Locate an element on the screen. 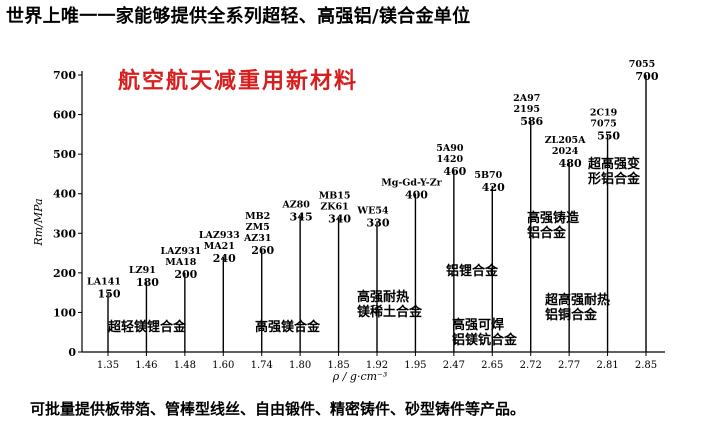 This screenshot has height=428, width=704. alloy-label: MA21 is located at coordinates (219, 246).